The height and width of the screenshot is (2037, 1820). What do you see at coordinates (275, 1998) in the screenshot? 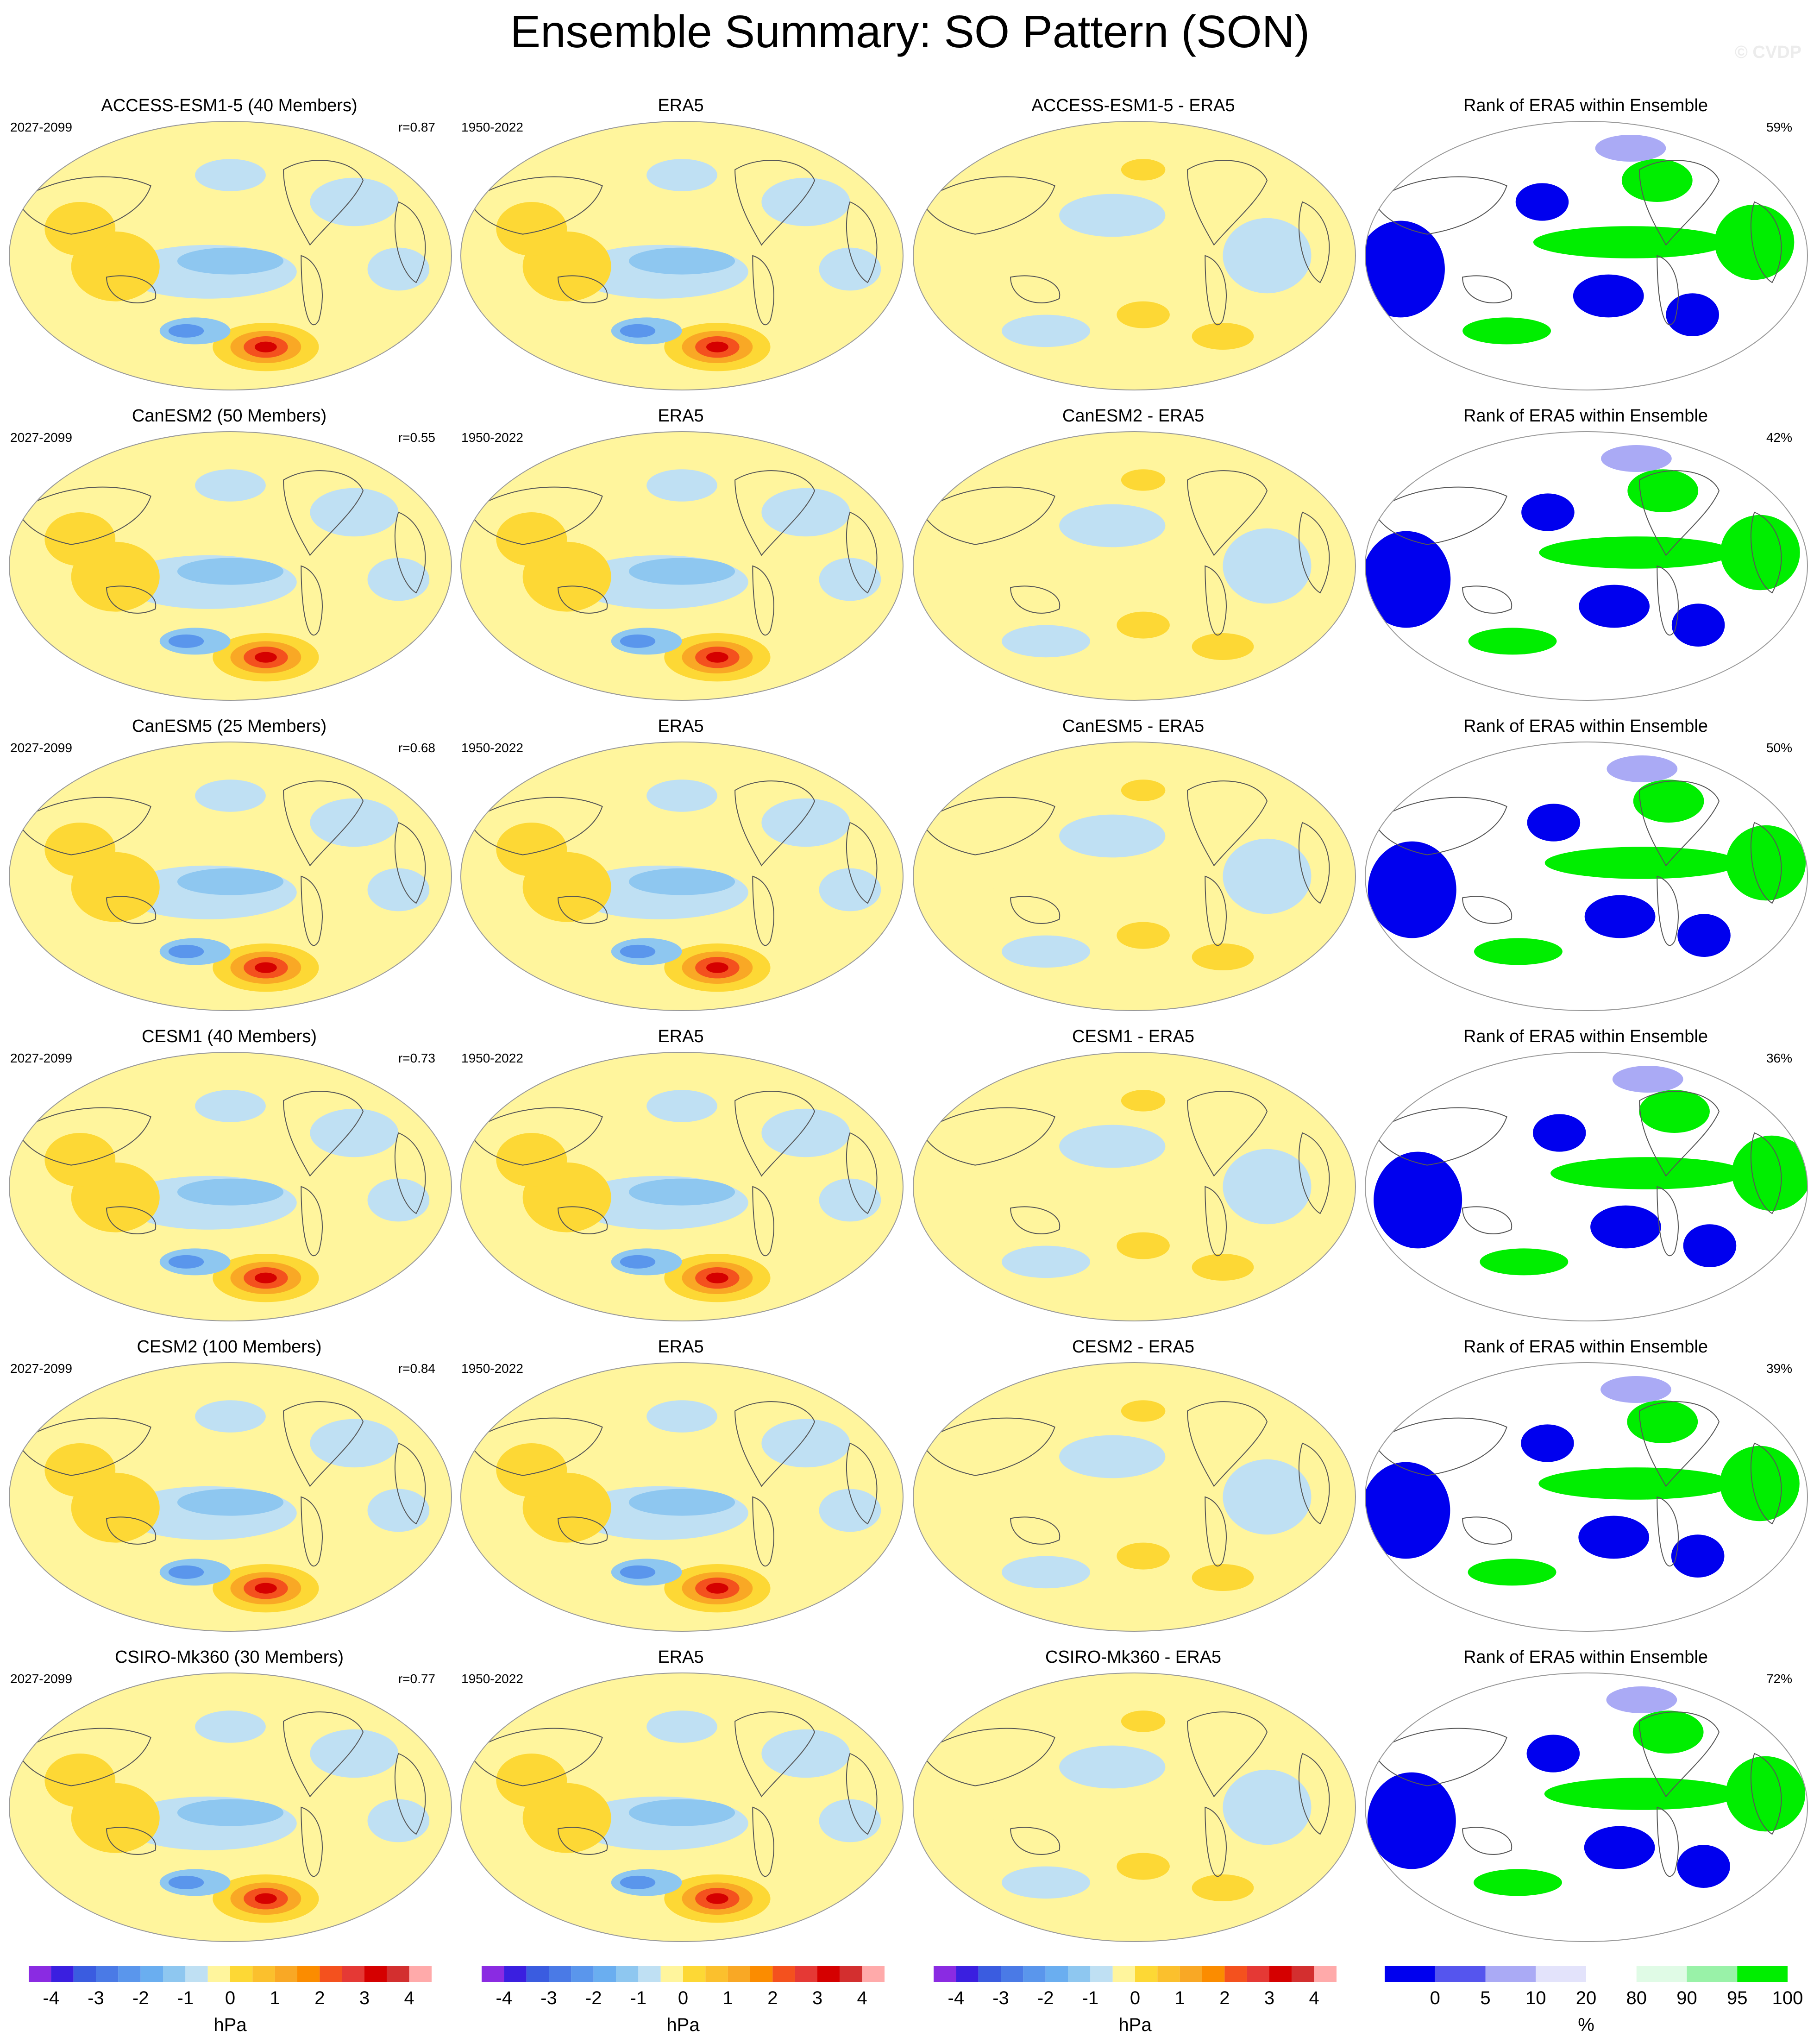
I see `colorbar-tick-label: 1` at bounding box center [275, 1998].